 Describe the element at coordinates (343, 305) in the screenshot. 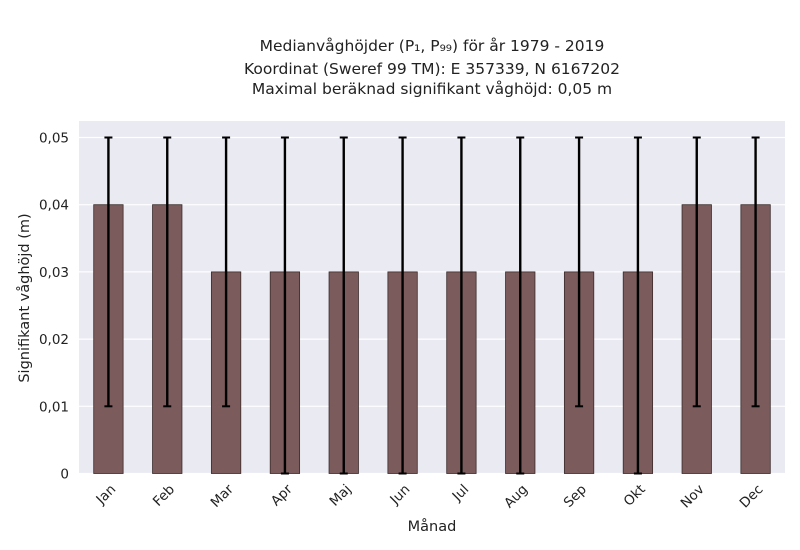

I see `error-bar-maj` at that location.